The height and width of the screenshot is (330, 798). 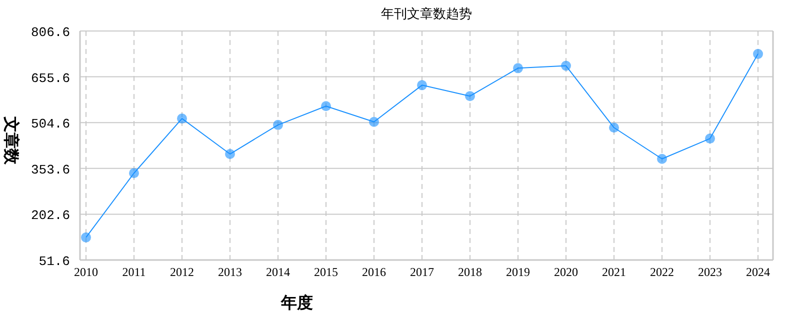 What do you see at coordinates (182, 272) in the screenshot?
I see `x-tick-label: 2012` at bounding box center [182, 272].